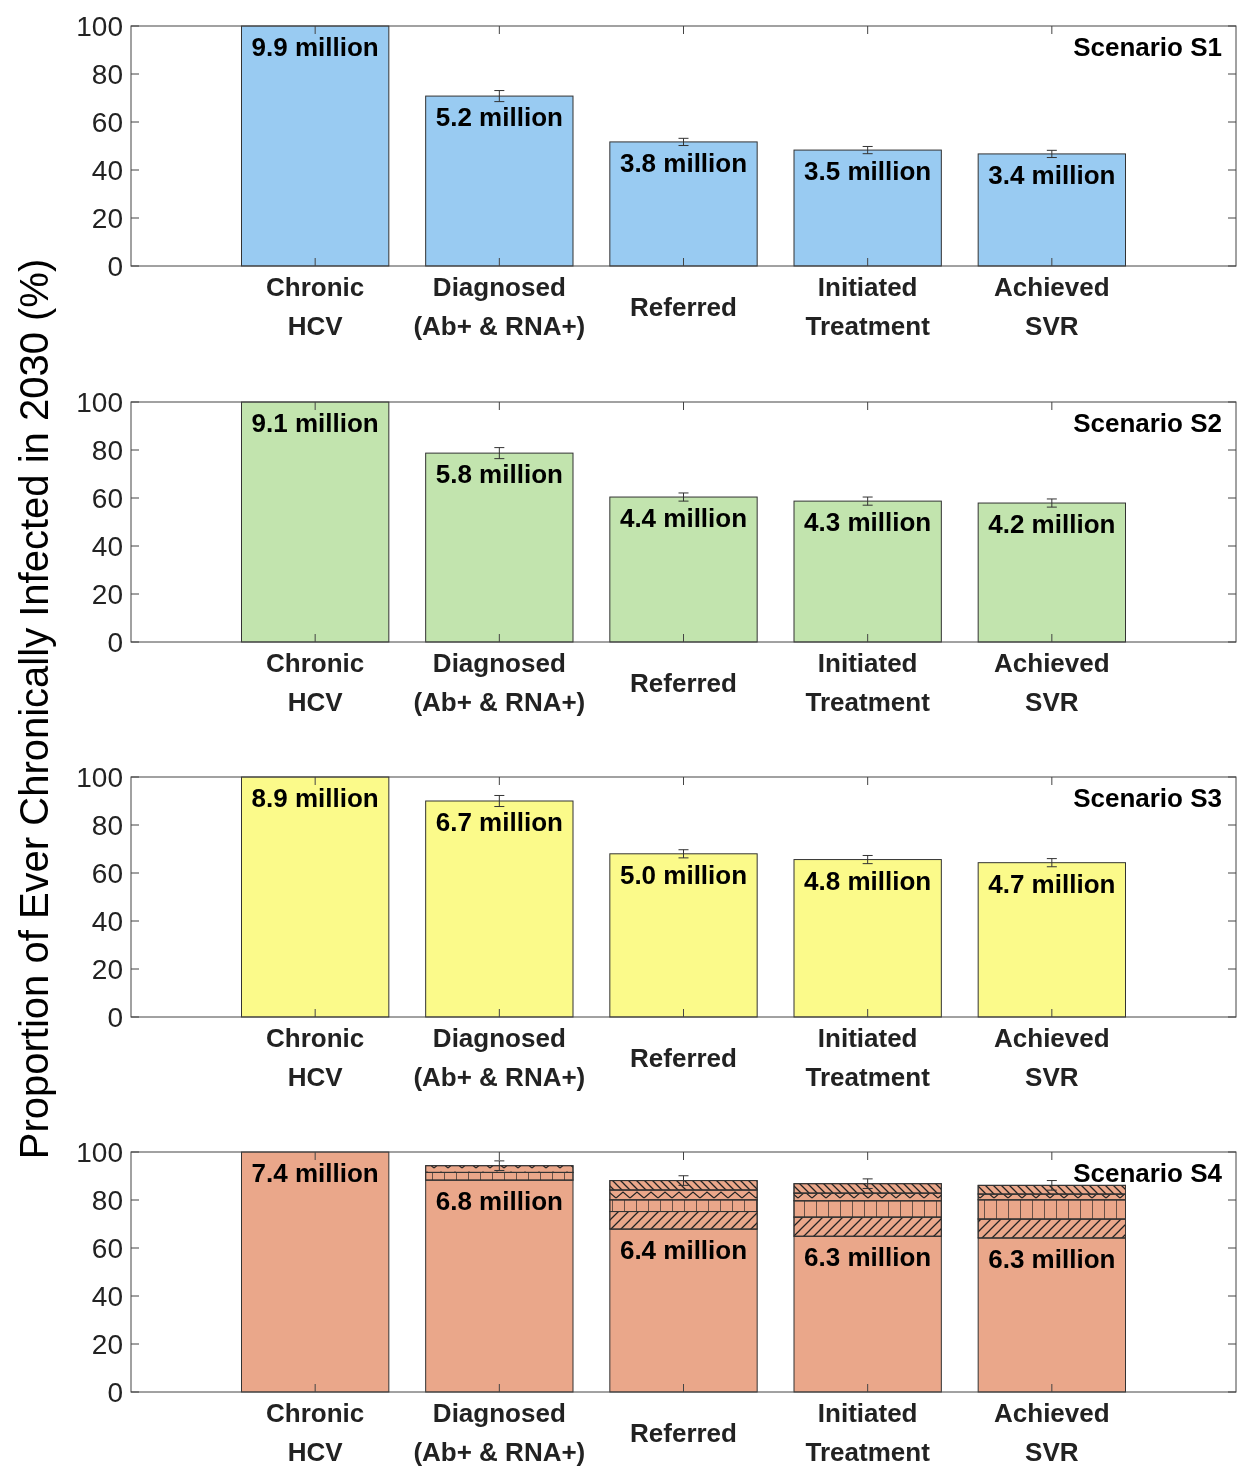 The image size is (1239, 1479). Describe the element at coordinates (1147, 47) in the screenshot. I see `chart-title: Scenario S1` at that location.